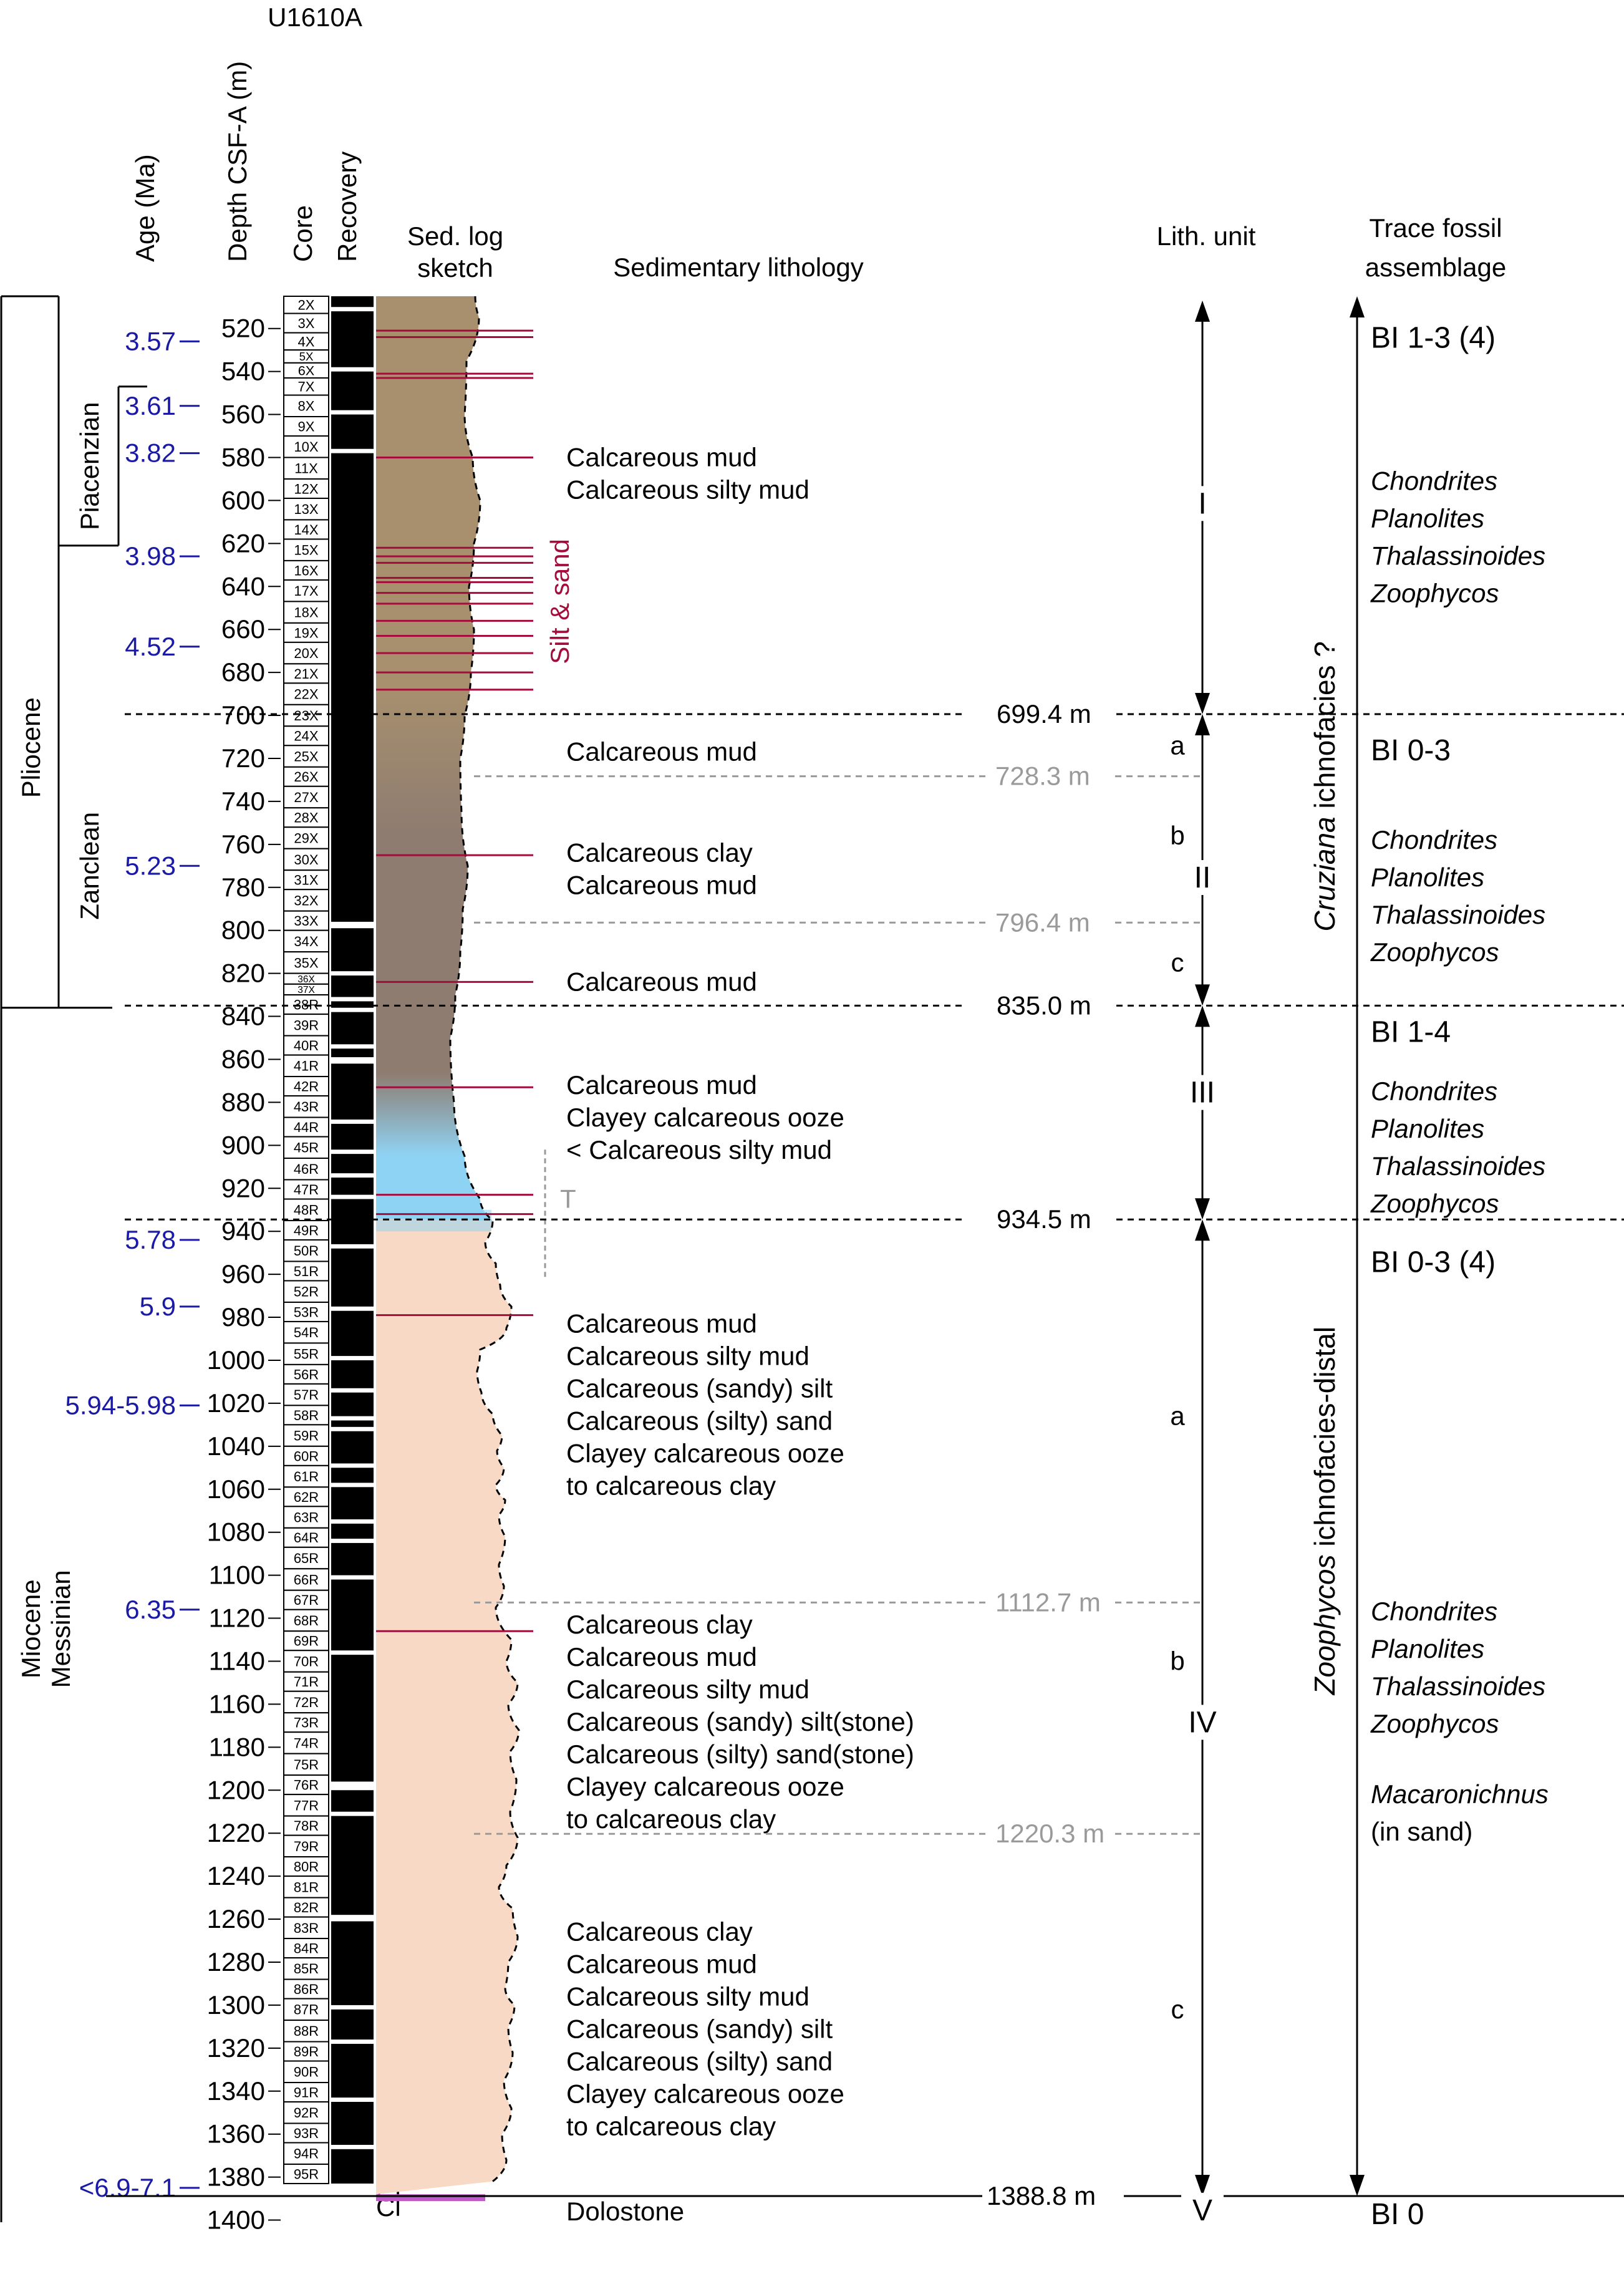 Image resolution: width=1624 pixels, height=2279 pixels. I want to click on depth-tick-label: 660, so click(243, 629).